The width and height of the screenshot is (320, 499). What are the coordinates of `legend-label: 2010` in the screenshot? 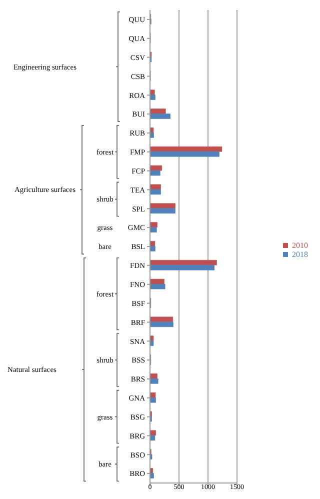 It's located at (300, 245).